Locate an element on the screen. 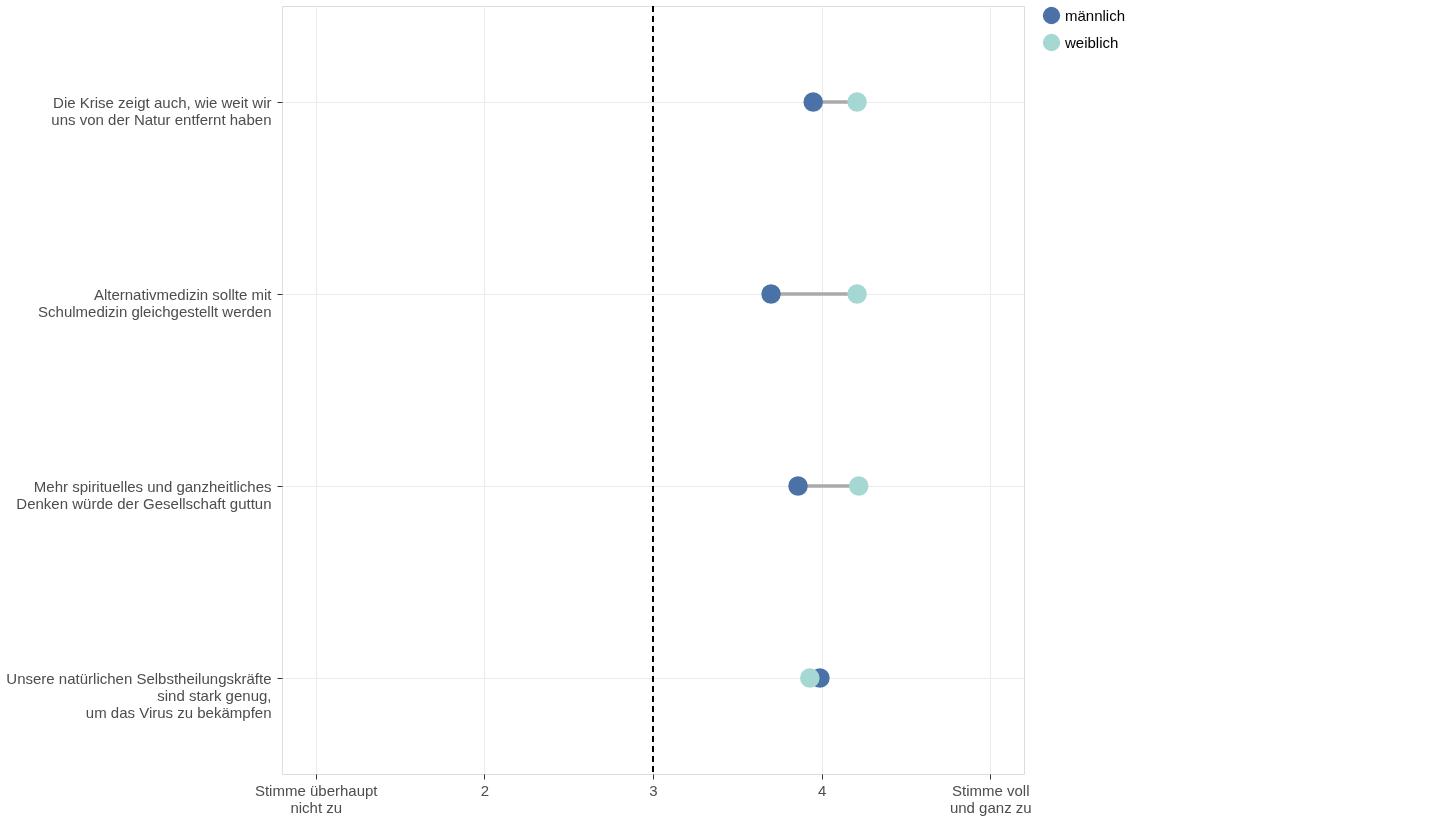 The image size is (1443, 838). y-tick-label: Unsere natürlichen Selbstheilungskräfte sind stark genug, um das Virus zu bekämpfen is located at coordinates (139, 695).